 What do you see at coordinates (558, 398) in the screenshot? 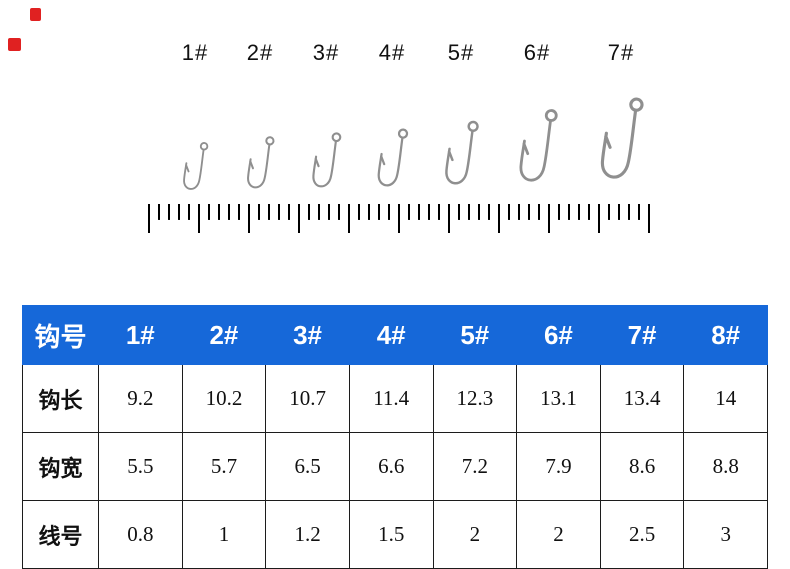
I see `spec-value-cell: 13.1` at bounding box center [558, 398].